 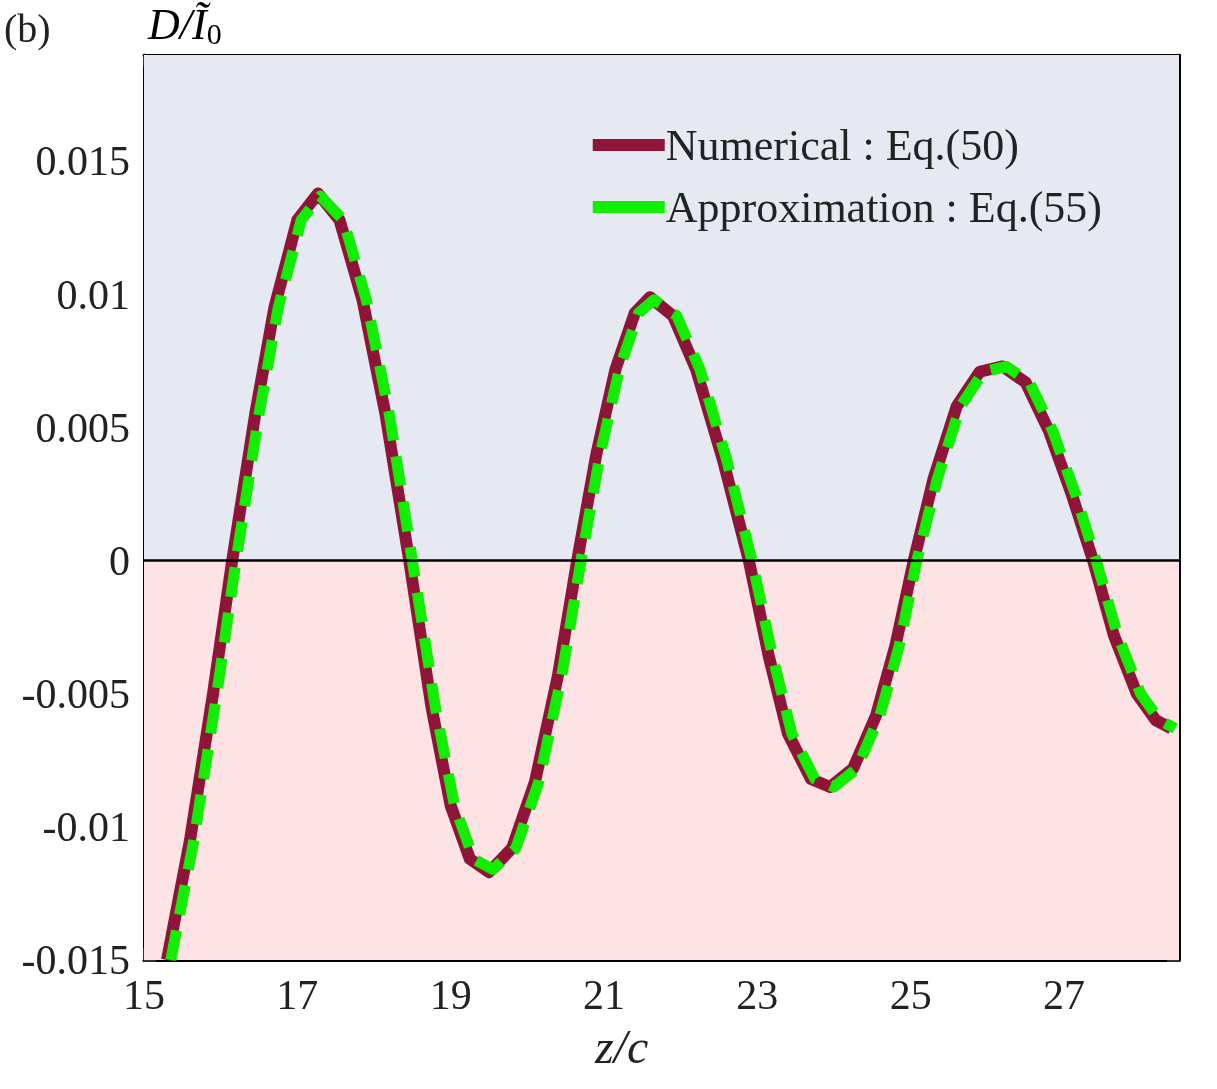 I want to click on x-tick-label: 21, so click(x=604, y=995).